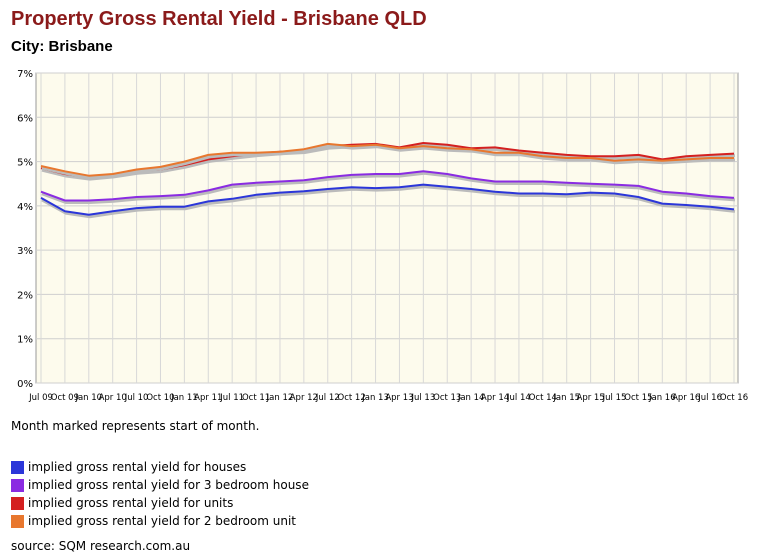 Image resolution: width=769 pixels, height=560 pixels. I want to click on x-tick-label: Oct 11, so click(256, 398).